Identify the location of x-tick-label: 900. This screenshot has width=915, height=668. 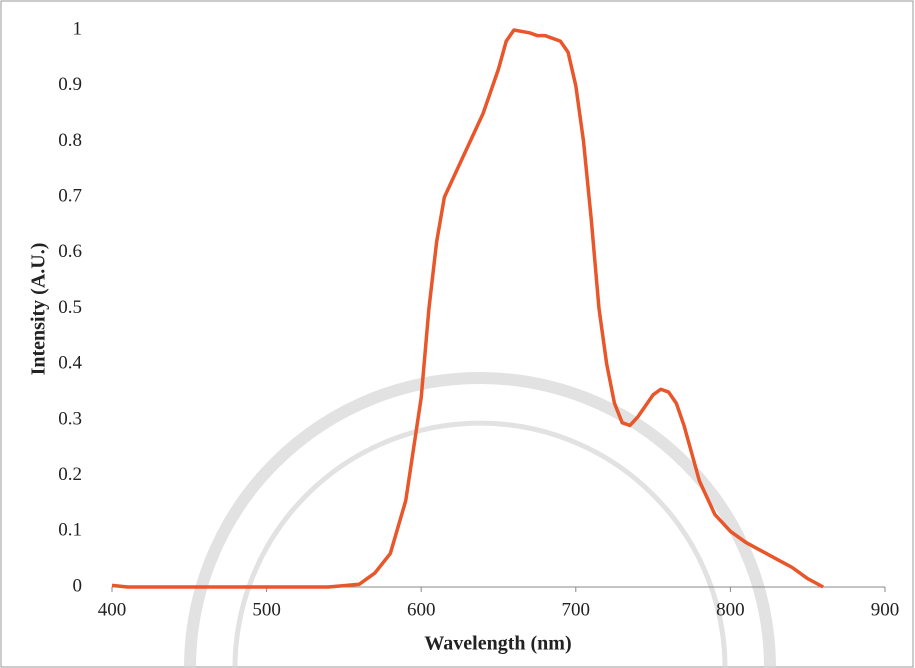
(885, 609).